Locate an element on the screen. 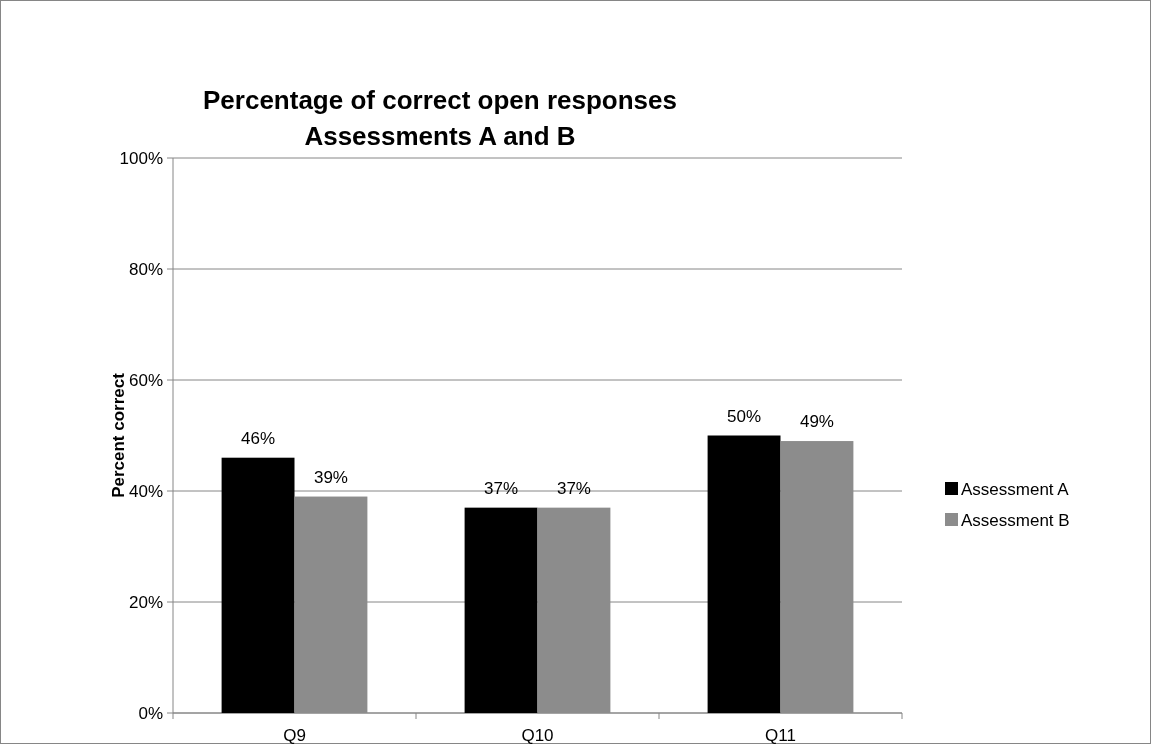 The height and width of the screenshot is (744, 1151). y-tick-label: 60% is located at coordinates (145, 380).